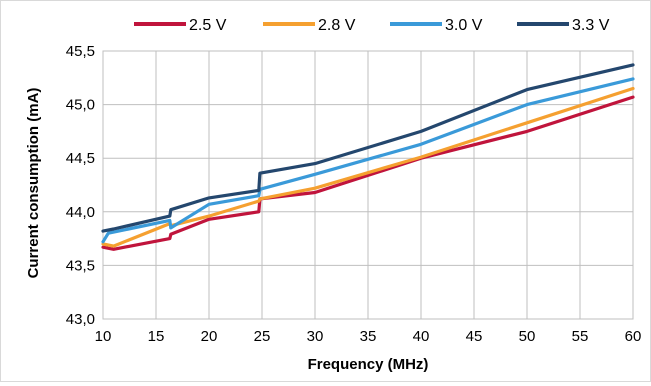  I want to click on legend-label: 3.3 V, so click(591, 25).